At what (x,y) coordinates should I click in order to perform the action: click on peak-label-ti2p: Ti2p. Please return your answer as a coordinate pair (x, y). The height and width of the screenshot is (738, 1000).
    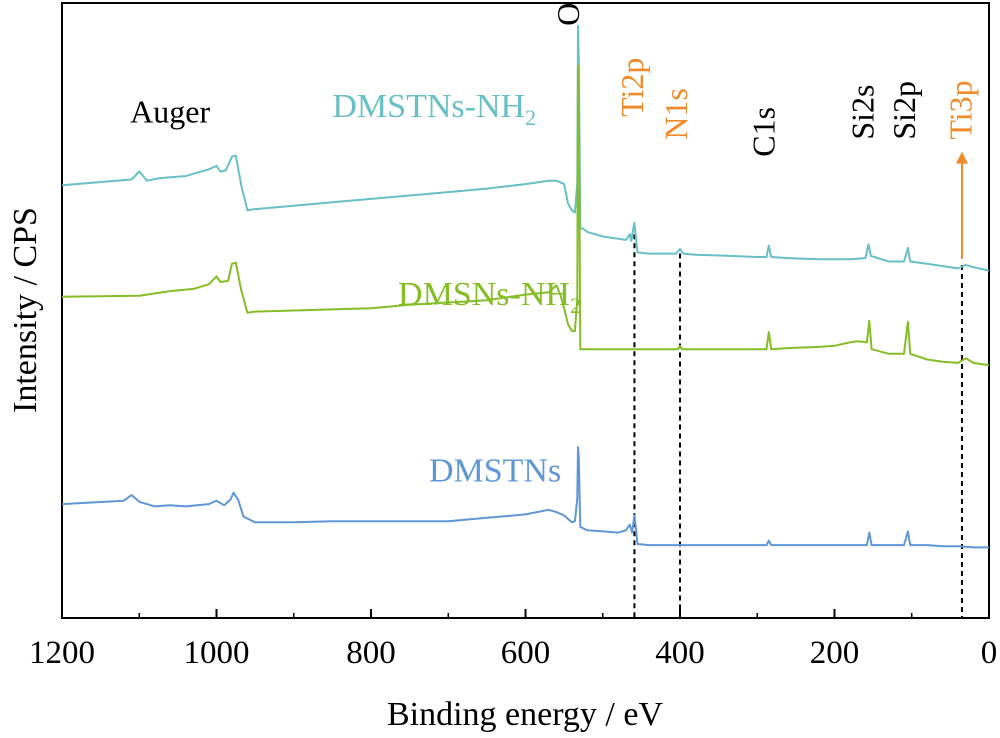
    Looking at the image, I should click on (632, 87).